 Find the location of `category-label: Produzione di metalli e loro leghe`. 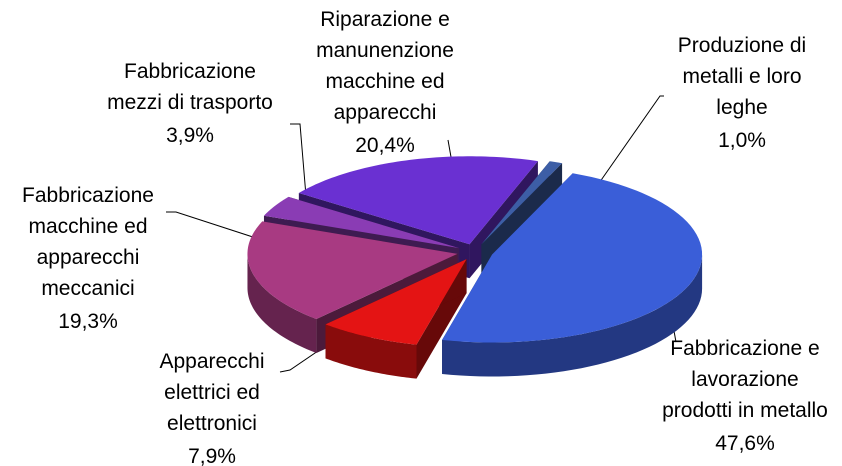

category-label: Produzione di metalli e loro leghe is located at coordinates (742, 76).